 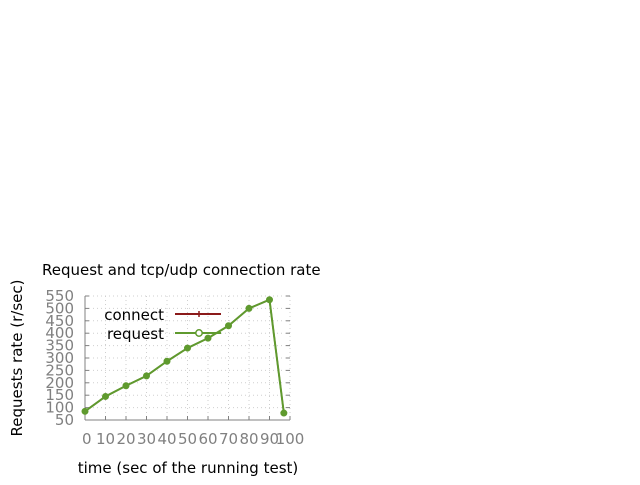 What do you see at coordinates (59, 346) in the screenshot?
I see `y-tick-label: 350` at bounding box center [59, 346].